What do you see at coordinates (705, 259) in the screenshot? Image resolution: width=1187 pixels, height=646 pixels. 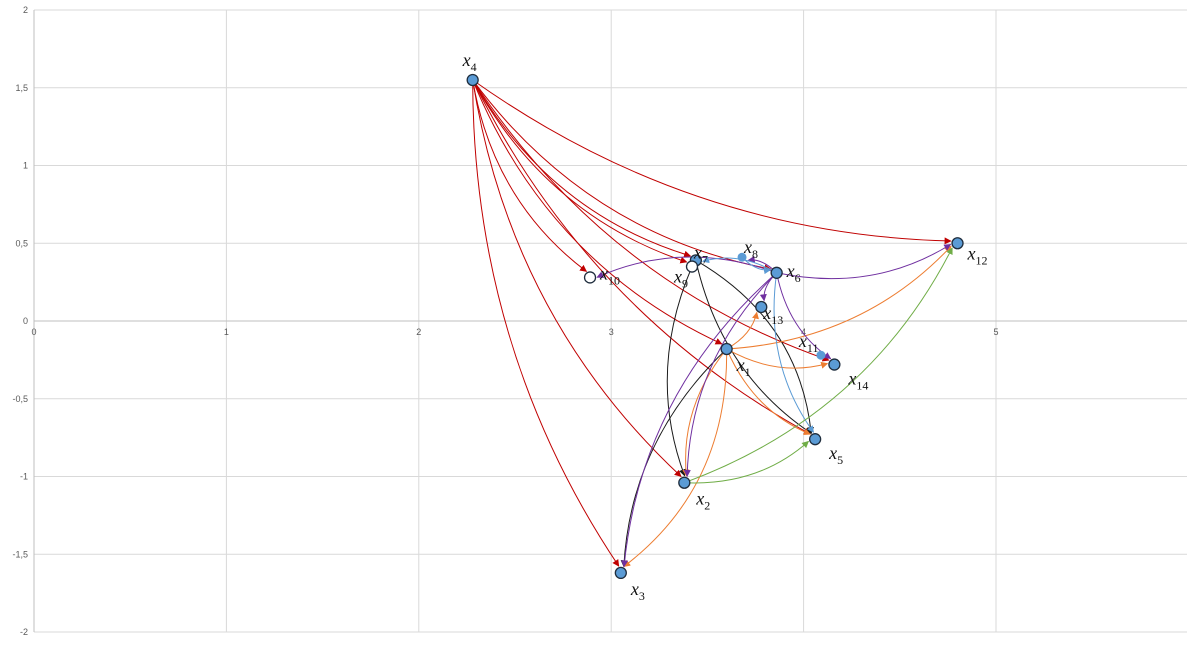 I see `node-label-sub: 7` at bounding box center [705, 259].